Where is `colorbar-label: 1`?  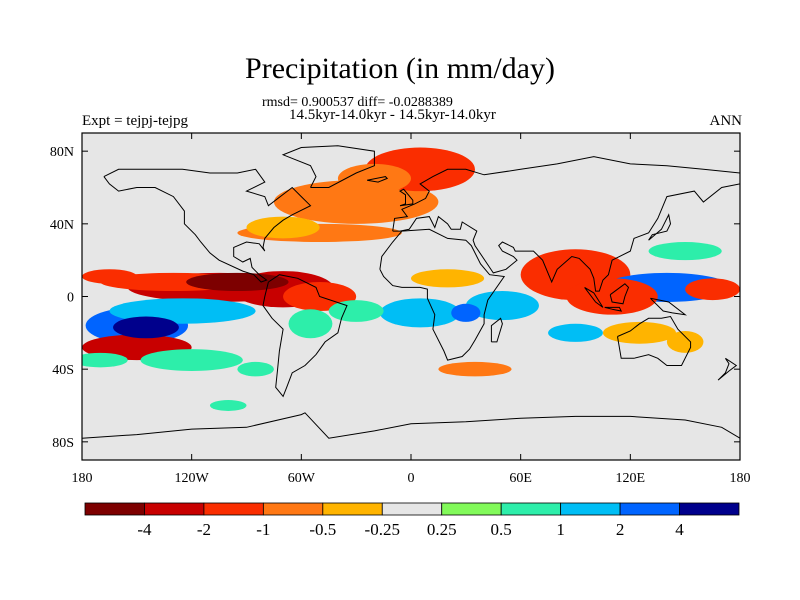 colorbar-label: 1 is located at coordinates (560, 529).